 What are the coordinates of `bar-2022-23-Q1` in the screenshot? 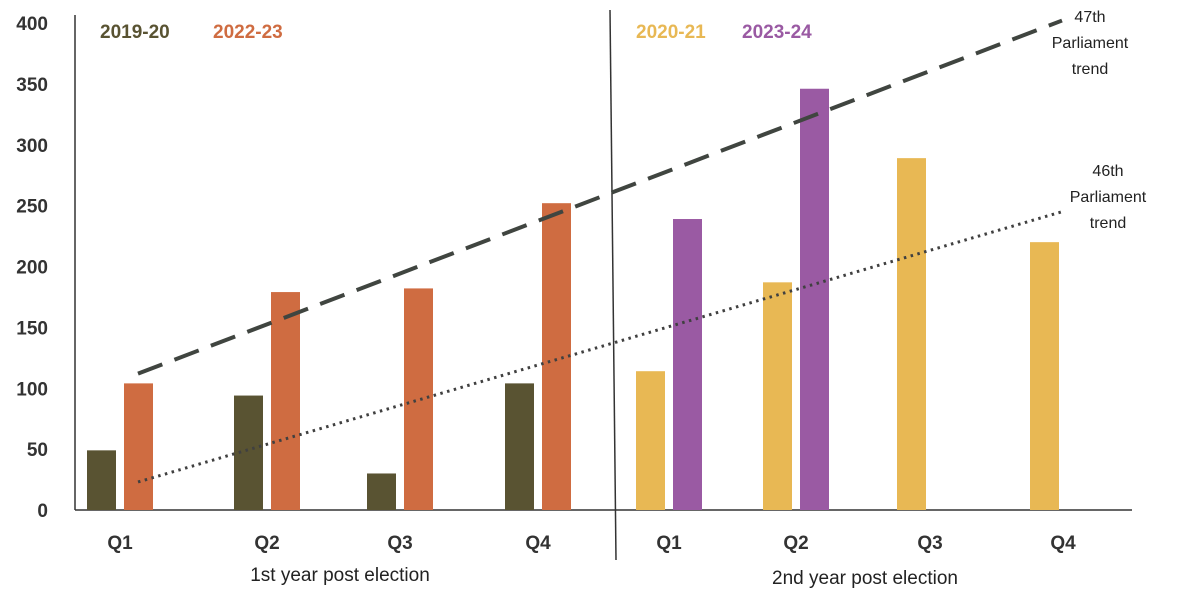 It's located at (138, 446).